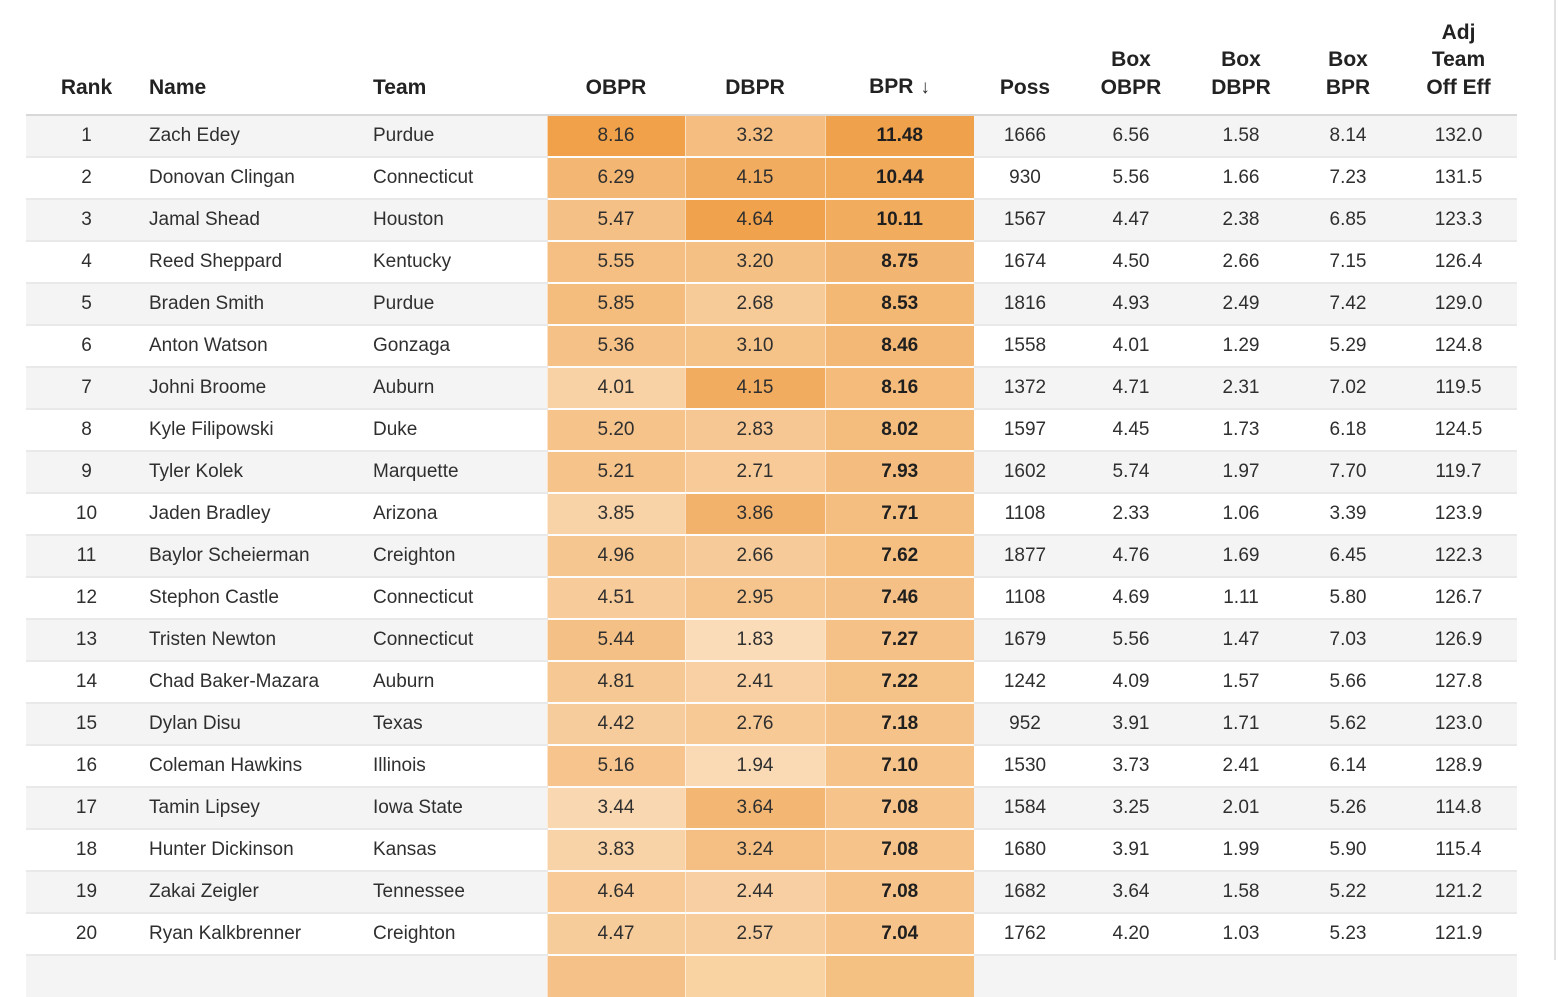 The width and height of the screenshot is (1561, 997). I want to click on box_obpr-cell: 4.69, so click(1131, 597).